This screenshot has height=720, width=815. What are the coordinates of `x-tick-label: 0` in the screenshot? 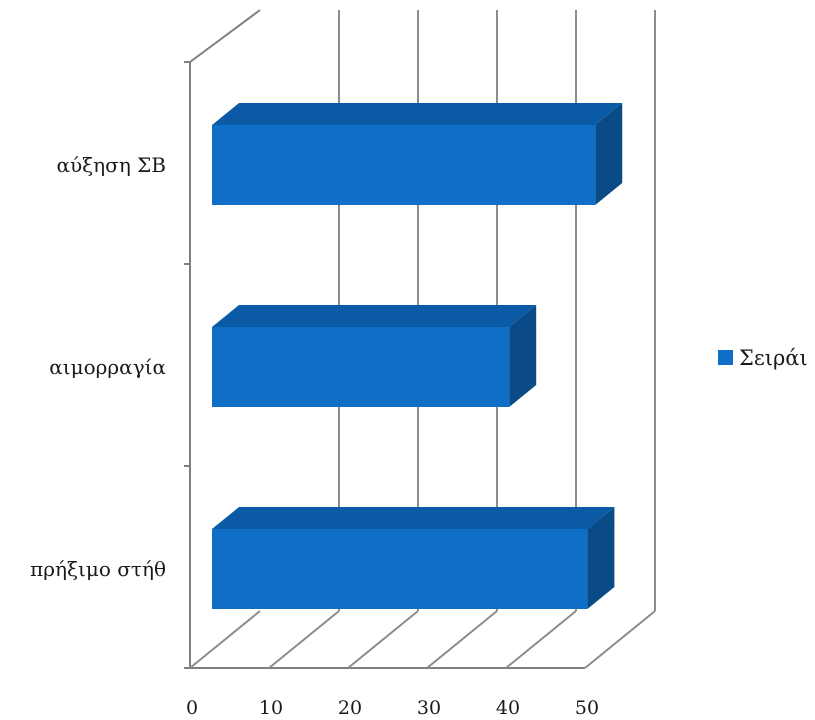 It's located at (192, 708).